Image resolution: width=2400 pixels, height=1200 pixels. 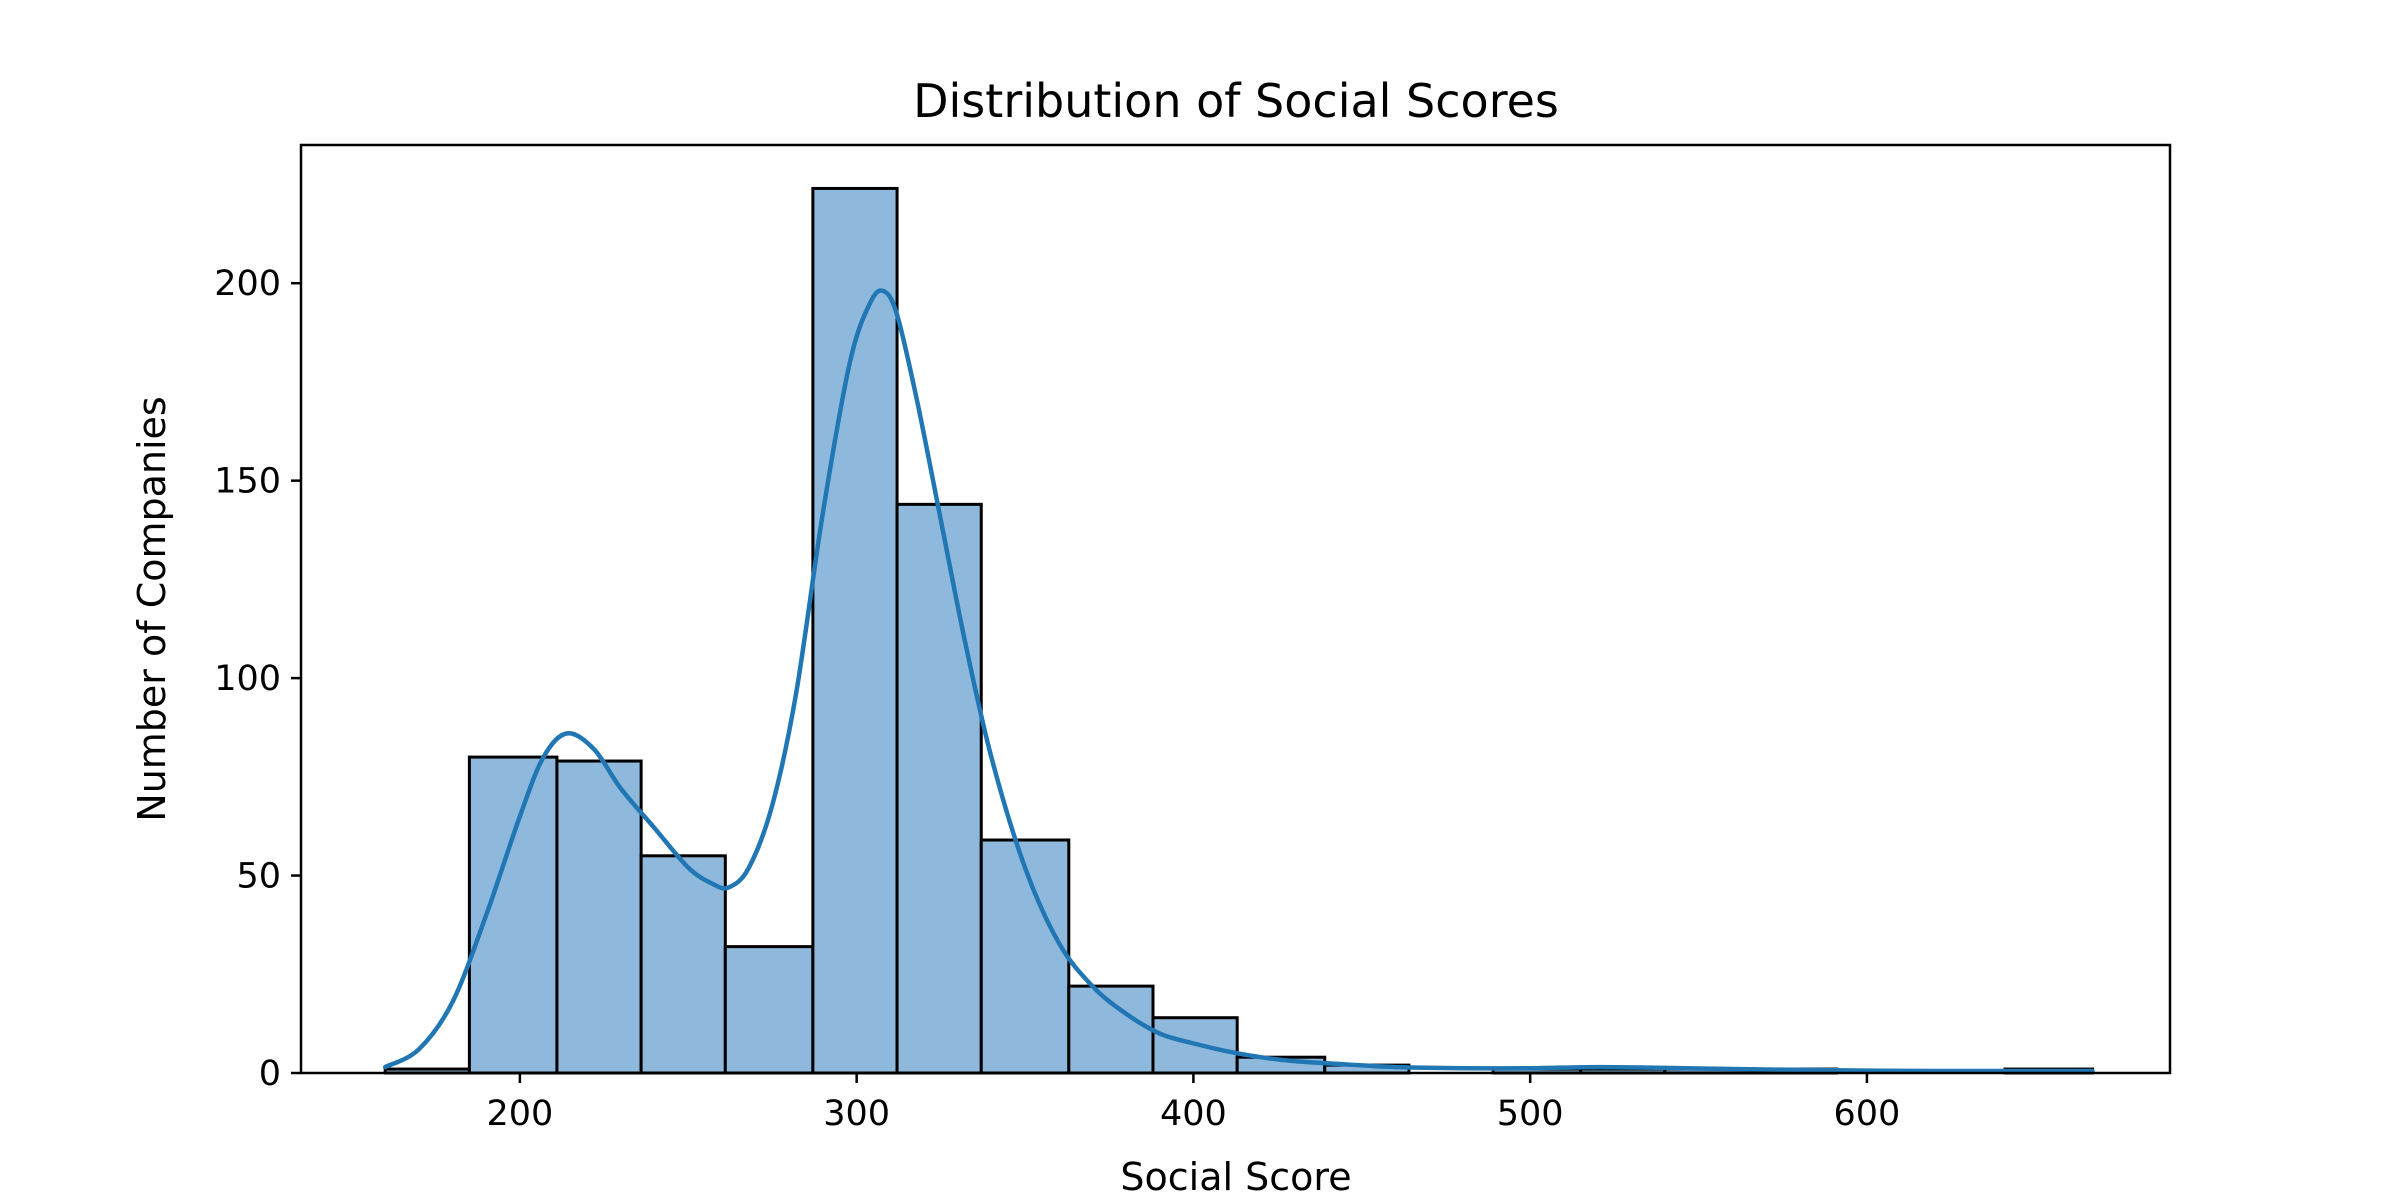 What do you see at coordinates (1867, 1114) in the screenshot?
I see `x-tick-label: 600` at bounding box center [1867, 1114].